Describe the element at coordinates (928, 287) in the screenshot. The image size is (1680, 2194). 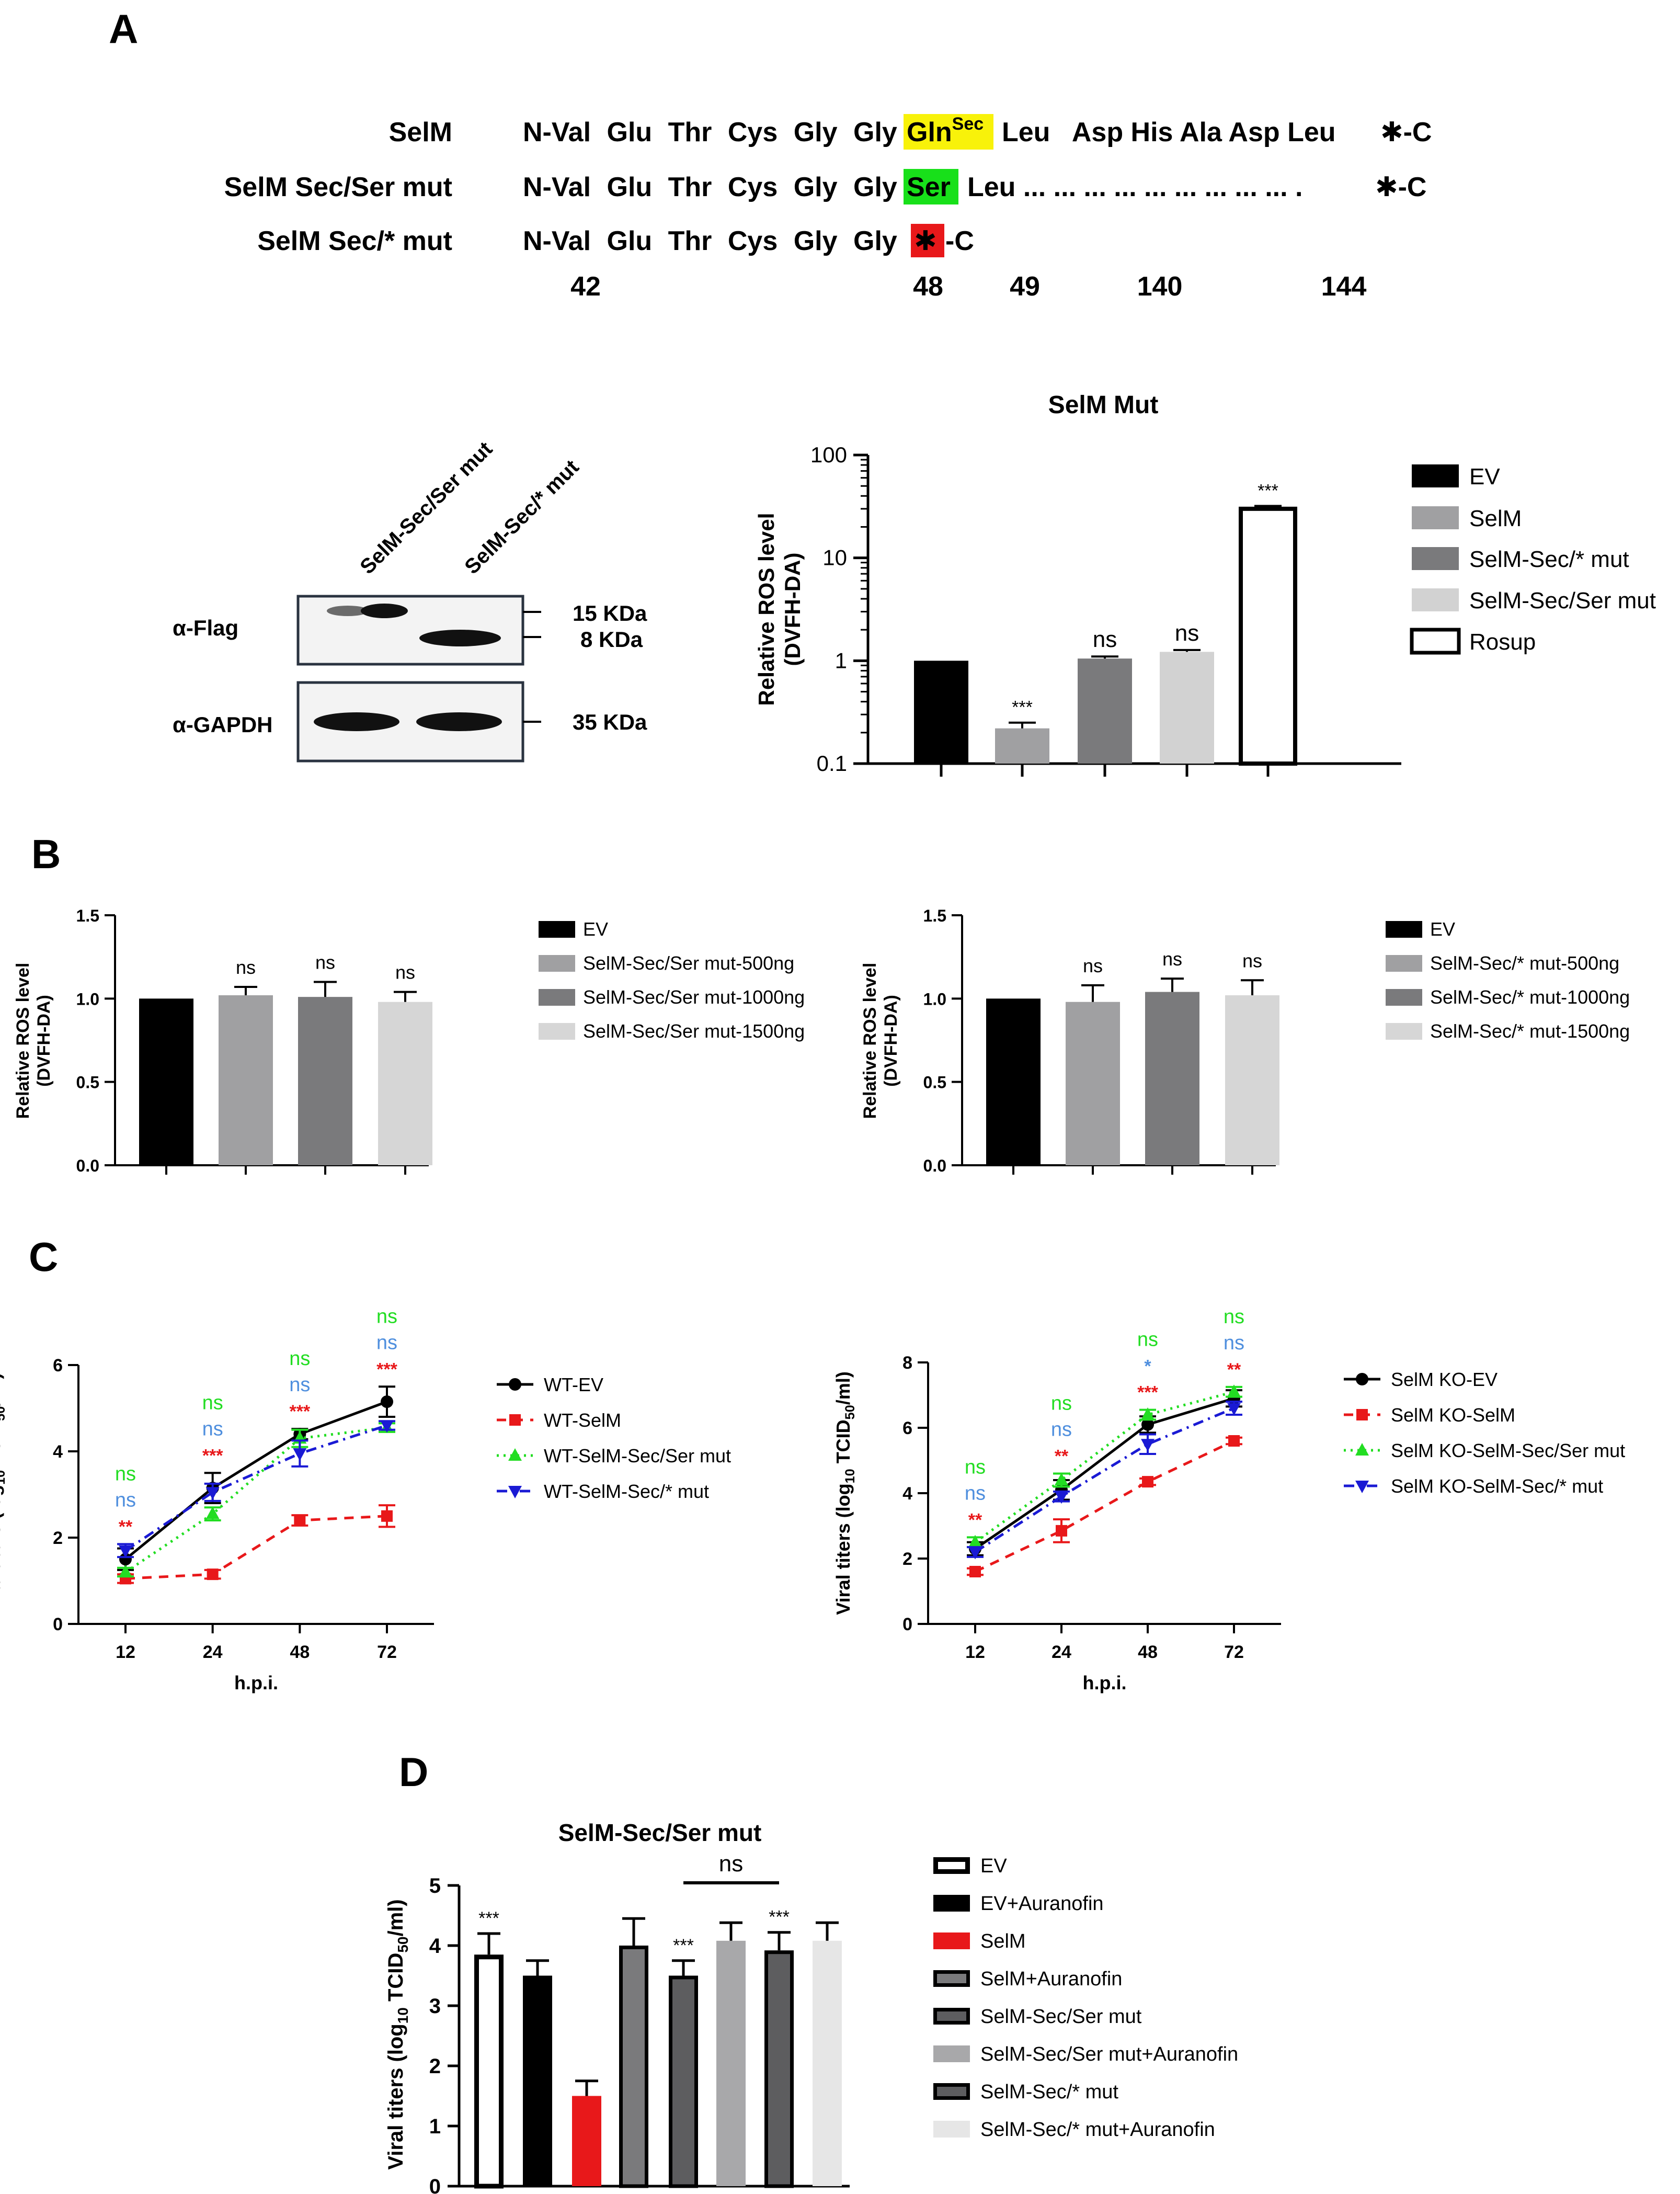
I see `position-label: 48` at that location.